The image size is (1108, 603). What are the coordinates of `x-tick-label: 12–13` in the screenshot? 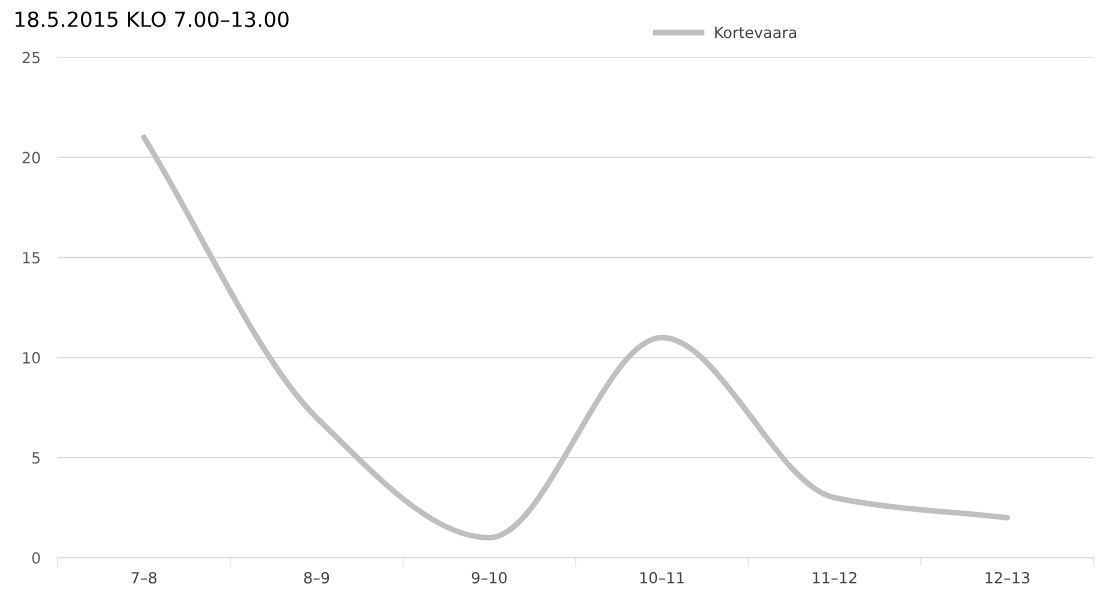 It's located at (1007, 577).